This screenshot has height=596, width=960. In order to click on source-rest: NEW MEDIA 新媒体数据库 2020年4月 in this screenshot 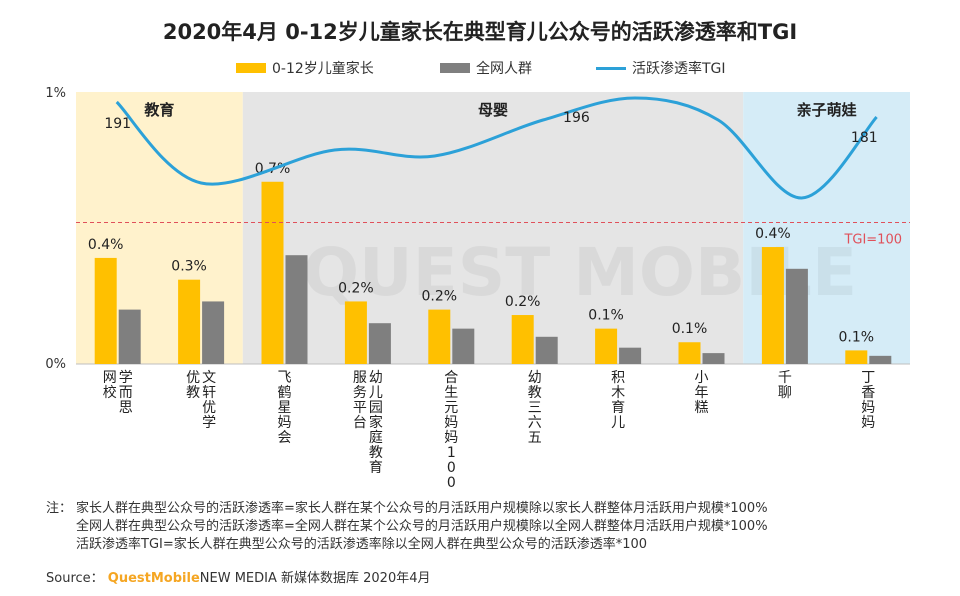, I will do `click(315, 578)`.